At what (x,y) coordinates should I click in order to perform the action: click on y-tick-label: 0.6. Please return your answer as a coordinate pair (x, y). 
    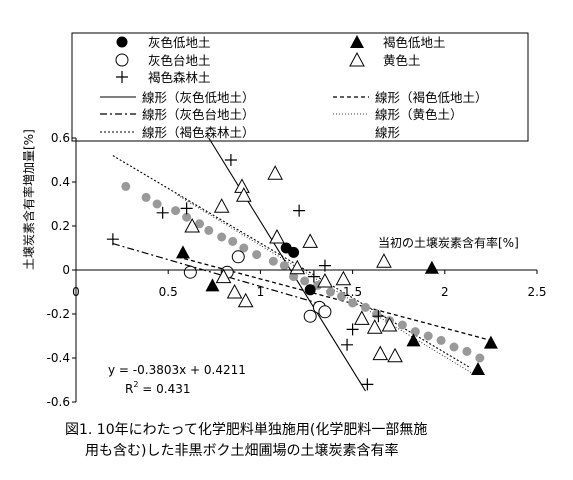
    Looking at the image, I should click on (60, 138).